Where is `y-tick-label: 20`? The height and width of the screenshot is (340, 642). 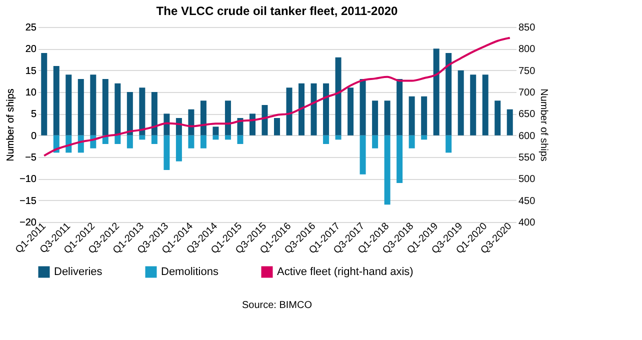
y-tick-label: 20 is located at coordinates (31, 50).